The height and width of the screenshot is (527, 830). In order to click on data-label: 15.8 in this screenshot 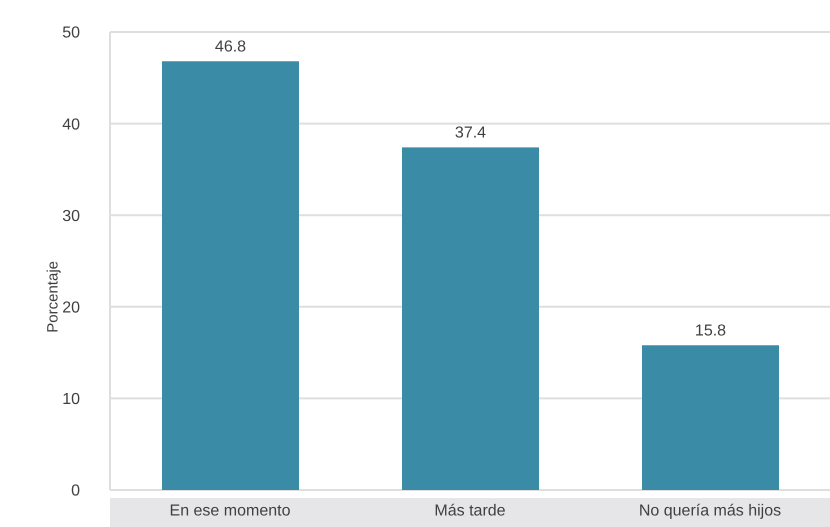, I will do `click(710, 331)`.